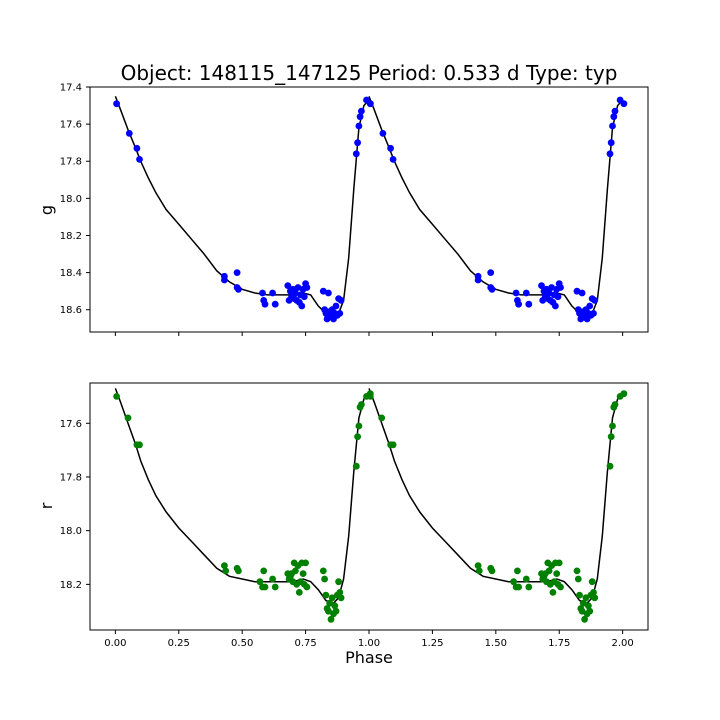  I want to click on bottom-x-tick-label: 0.75, so click(305, 643).